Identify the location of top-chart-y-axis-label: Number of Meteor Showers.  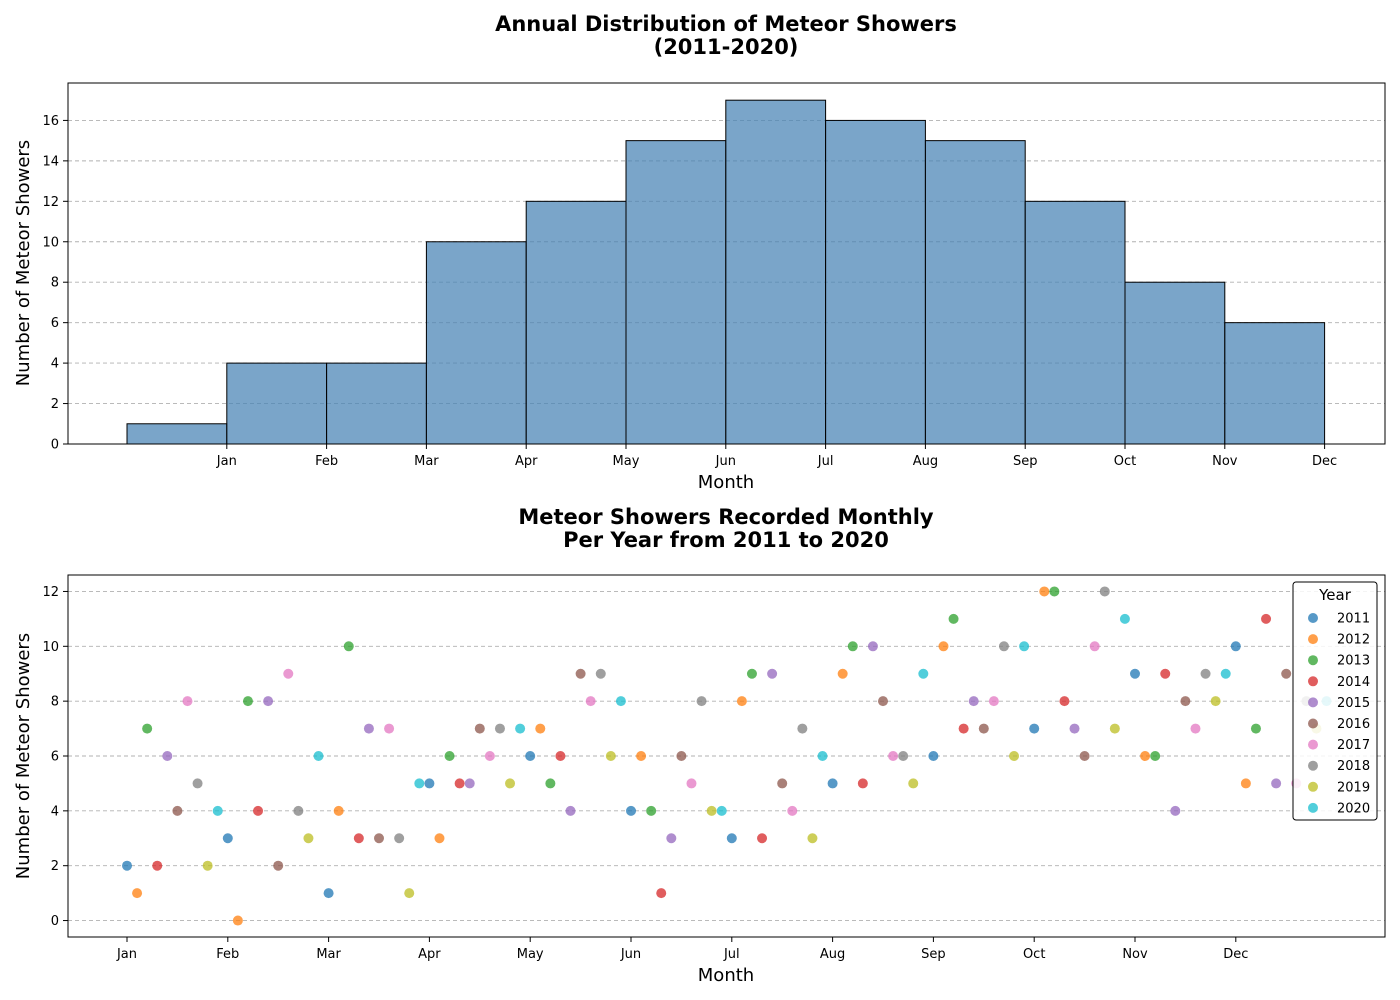
(23, 263).